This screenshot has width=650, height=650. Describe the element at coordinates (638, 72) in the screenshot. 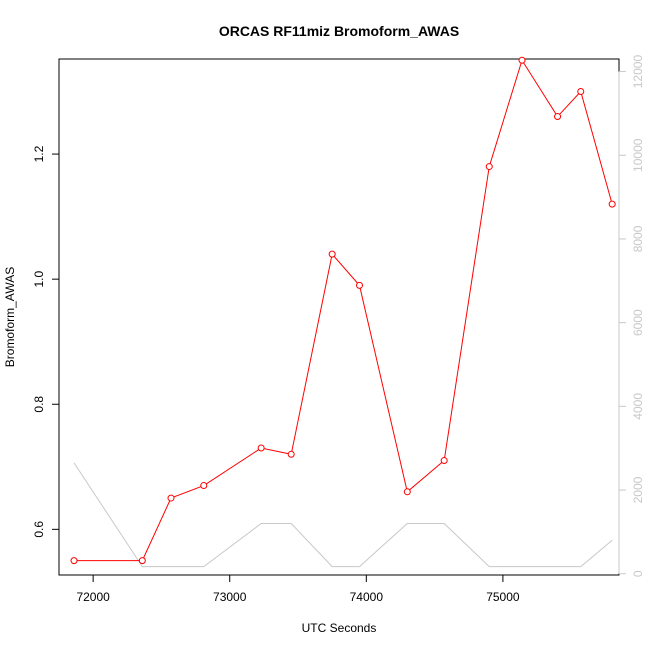

I see `y2-tick-label: 12000` at that location.